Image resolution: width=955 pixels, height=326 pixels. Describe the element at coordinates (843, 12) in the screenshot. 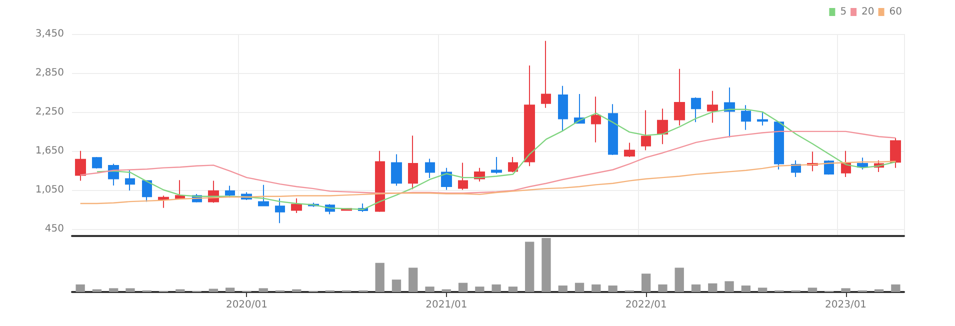

I see `legend-label: 5` at that location.